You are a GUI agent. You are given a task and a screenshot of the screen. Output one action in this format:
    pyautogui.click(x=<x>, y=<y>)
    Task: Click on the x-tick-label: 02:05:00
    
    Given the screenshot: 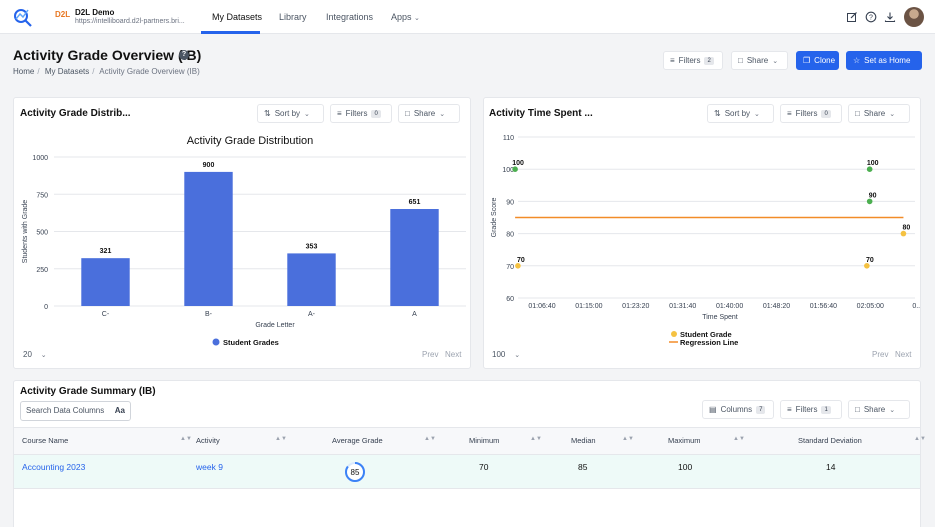 What is the action you would take?
    pyautogui.click(x=870, y=306)
    